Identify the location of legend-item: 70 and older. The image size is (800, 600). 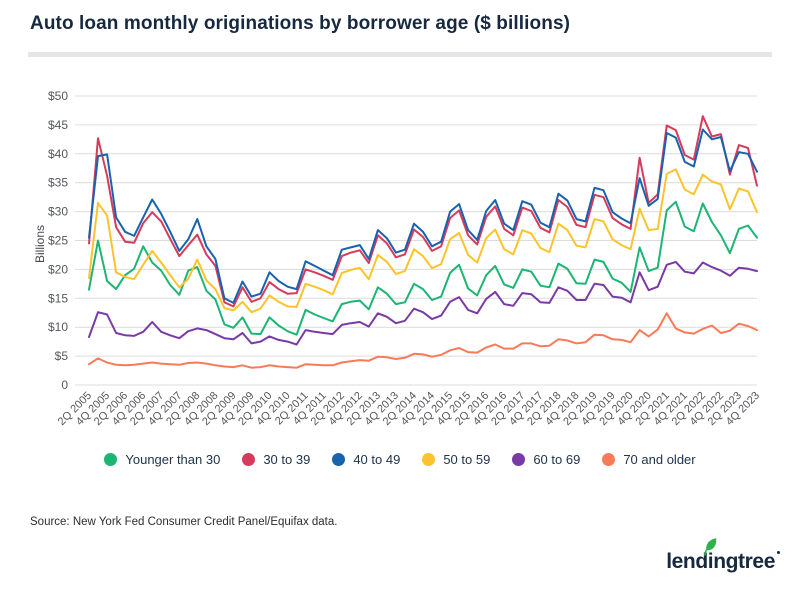
(649, 459).